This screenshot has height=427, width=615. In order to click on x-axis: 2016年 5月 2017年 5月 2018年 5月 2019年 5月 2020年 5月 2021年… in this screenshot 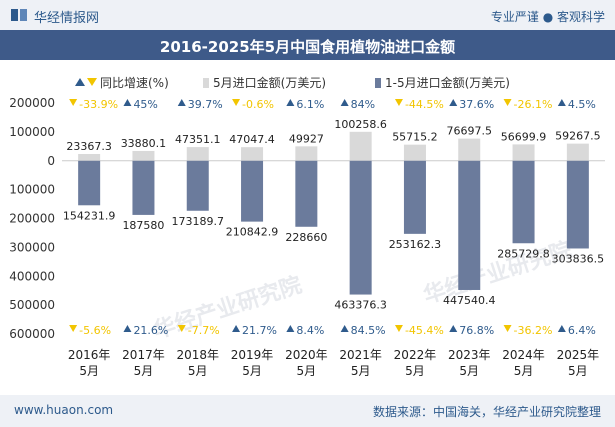, I will do `click(333, 363)`.